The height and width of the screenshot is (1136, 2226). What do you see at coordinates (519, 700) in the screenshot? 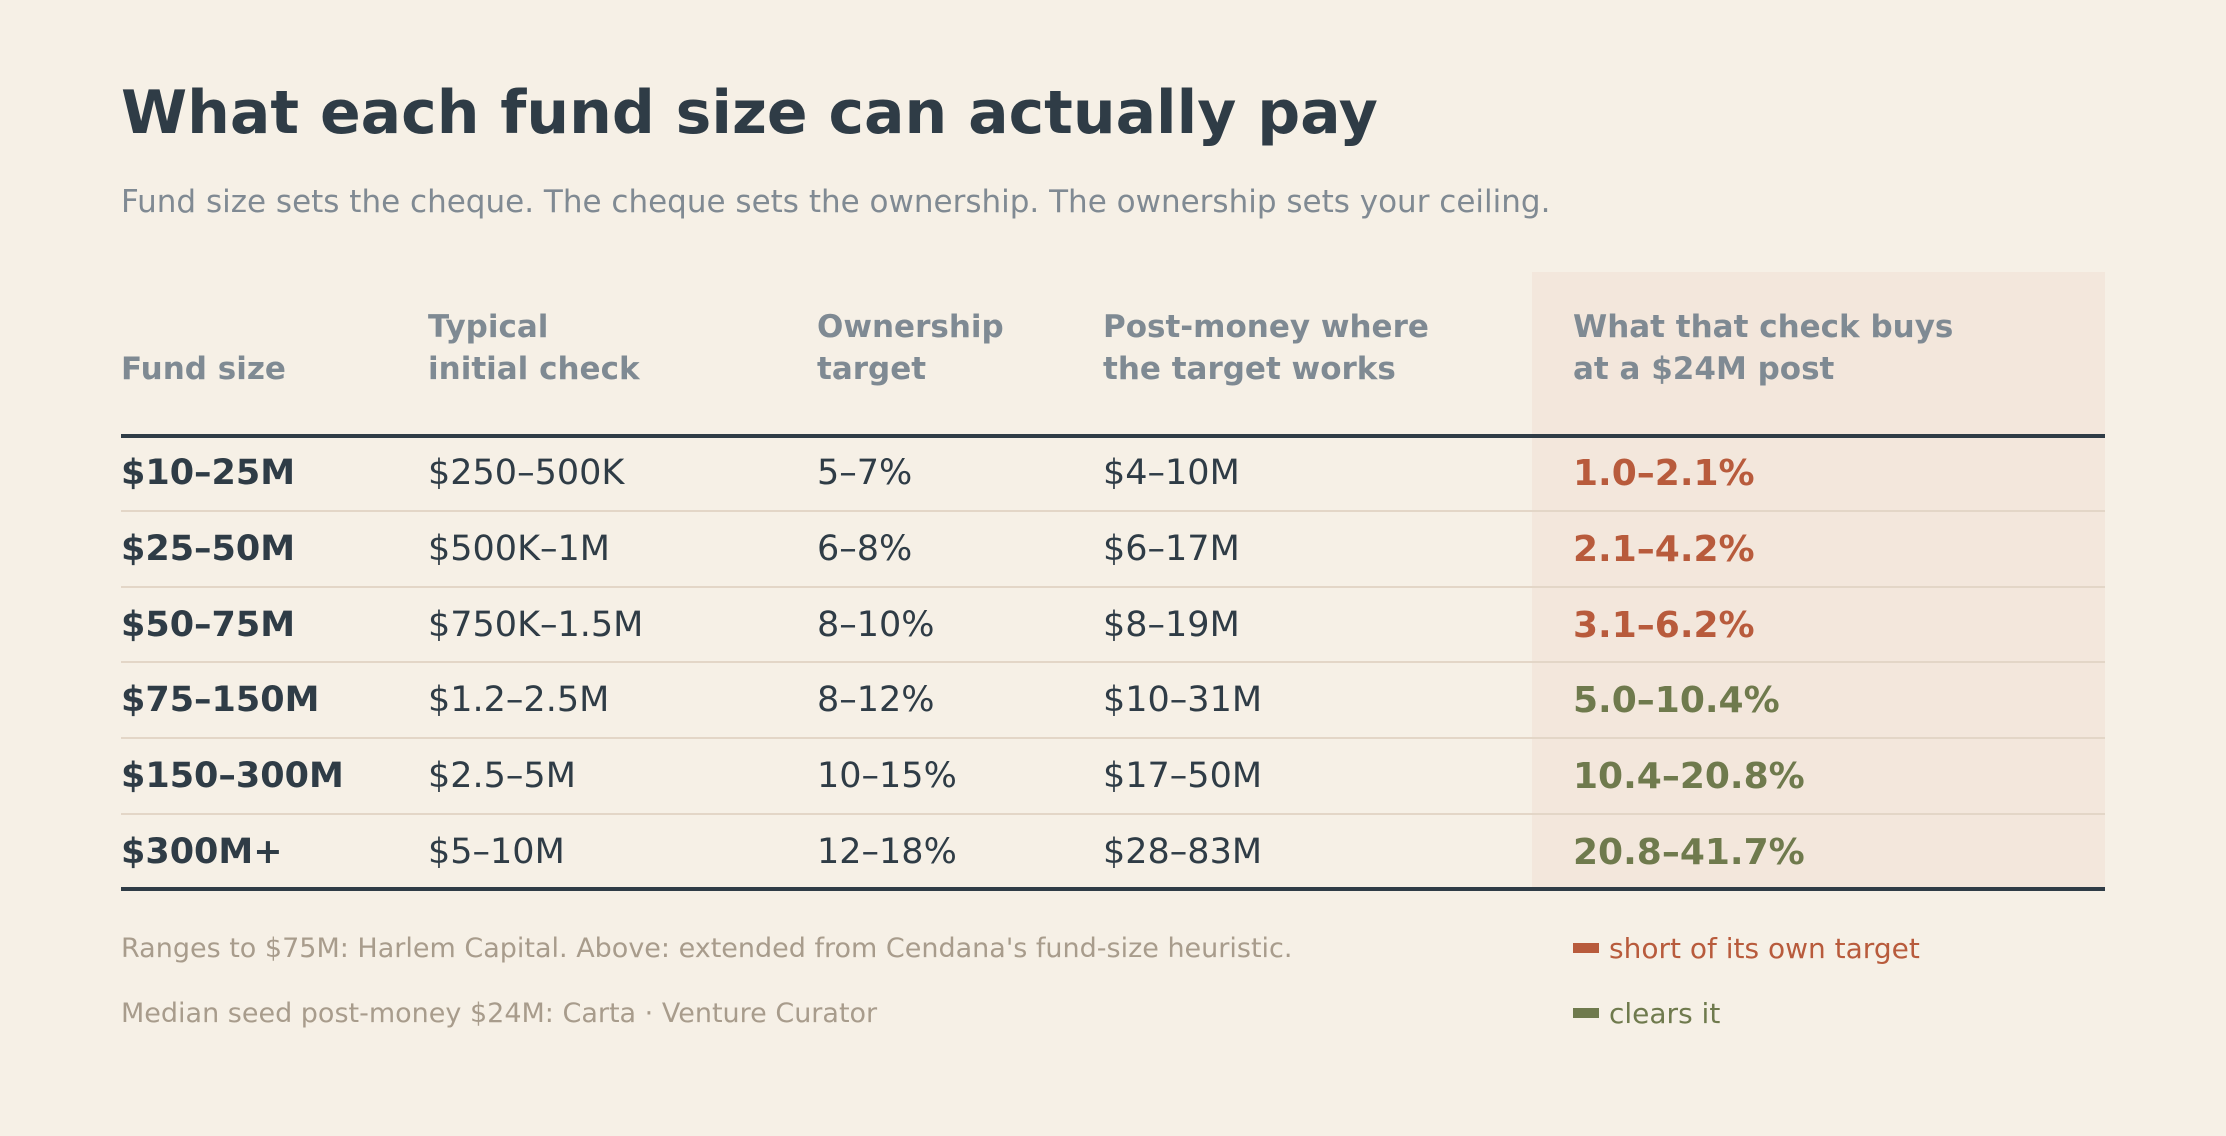
I see `cell-initial-check: $1.2–2.5M` at bounding box center [519, 700].